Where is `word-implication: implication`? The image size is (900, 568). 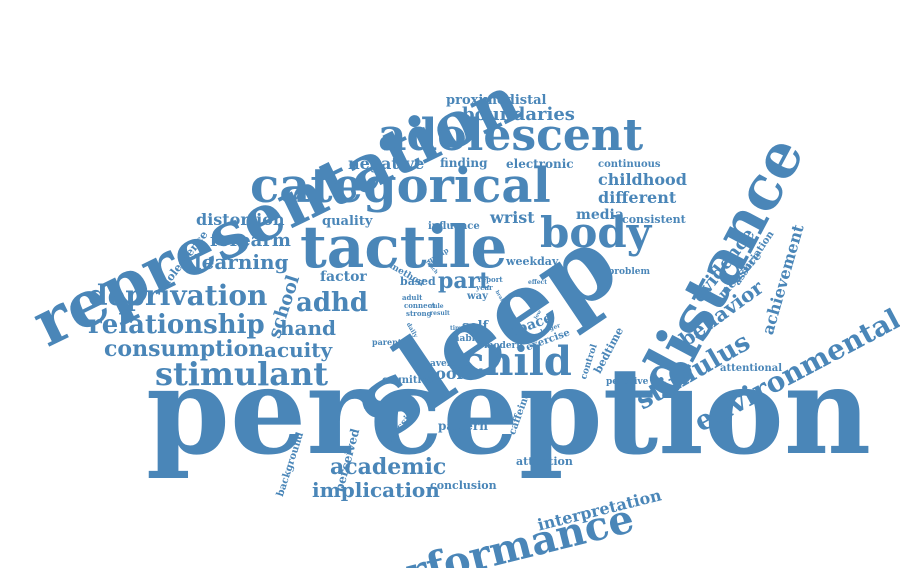
word-implication: implication is located at coordinates (376, 490).